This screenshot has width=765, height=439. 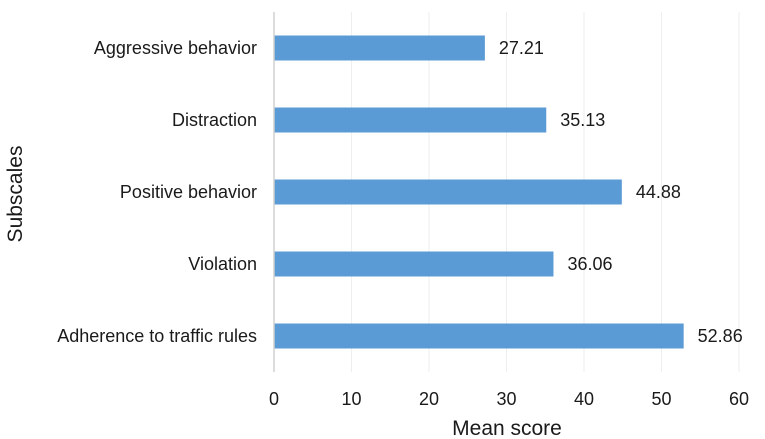 What do you see at coordinates (15, 194) in the screenshot?
I see `y-axis-title: Subscales` at bounding box center [15, 194].